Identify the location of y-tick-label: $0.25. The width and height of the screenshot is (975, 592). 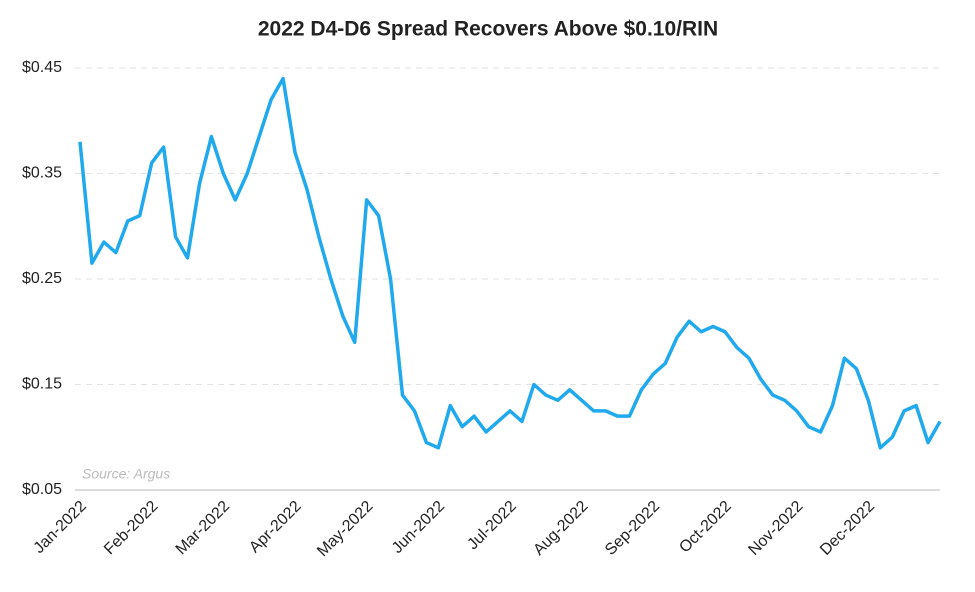
(42, 278).